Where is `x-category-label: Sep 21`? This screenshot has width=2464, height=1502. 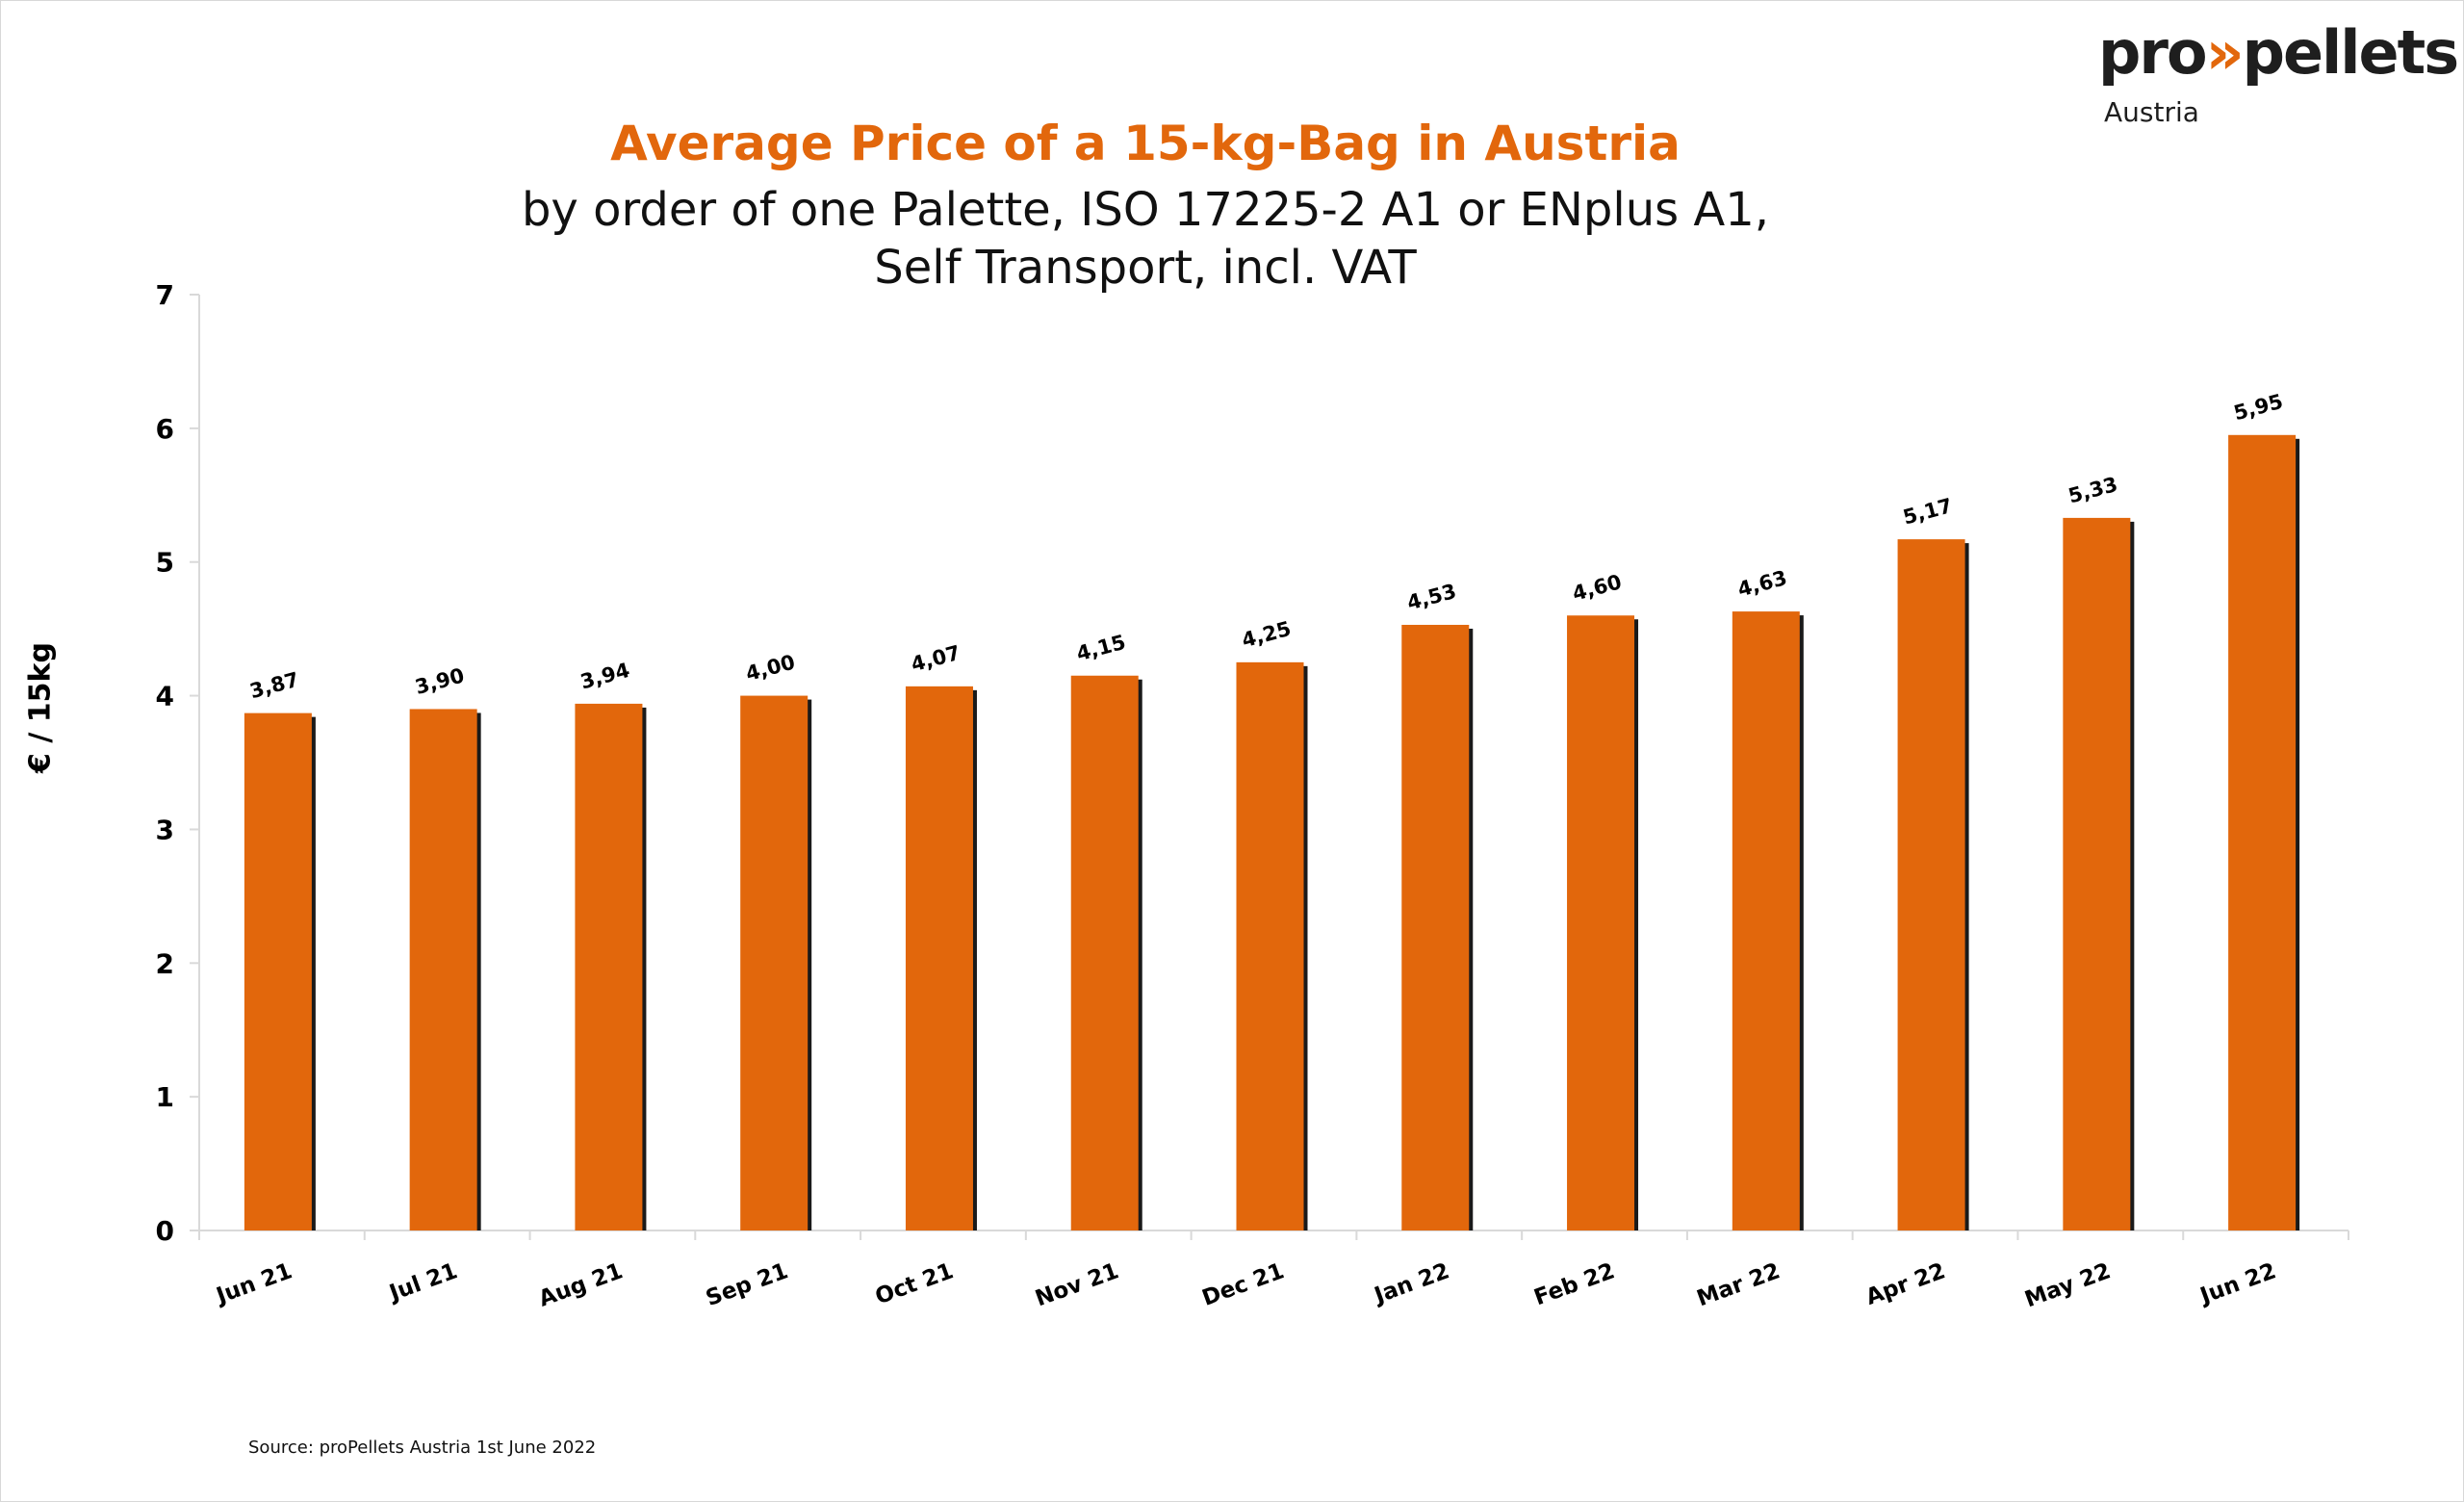 x-category-label: Sep 21 is located at coordinates (747, 1284).